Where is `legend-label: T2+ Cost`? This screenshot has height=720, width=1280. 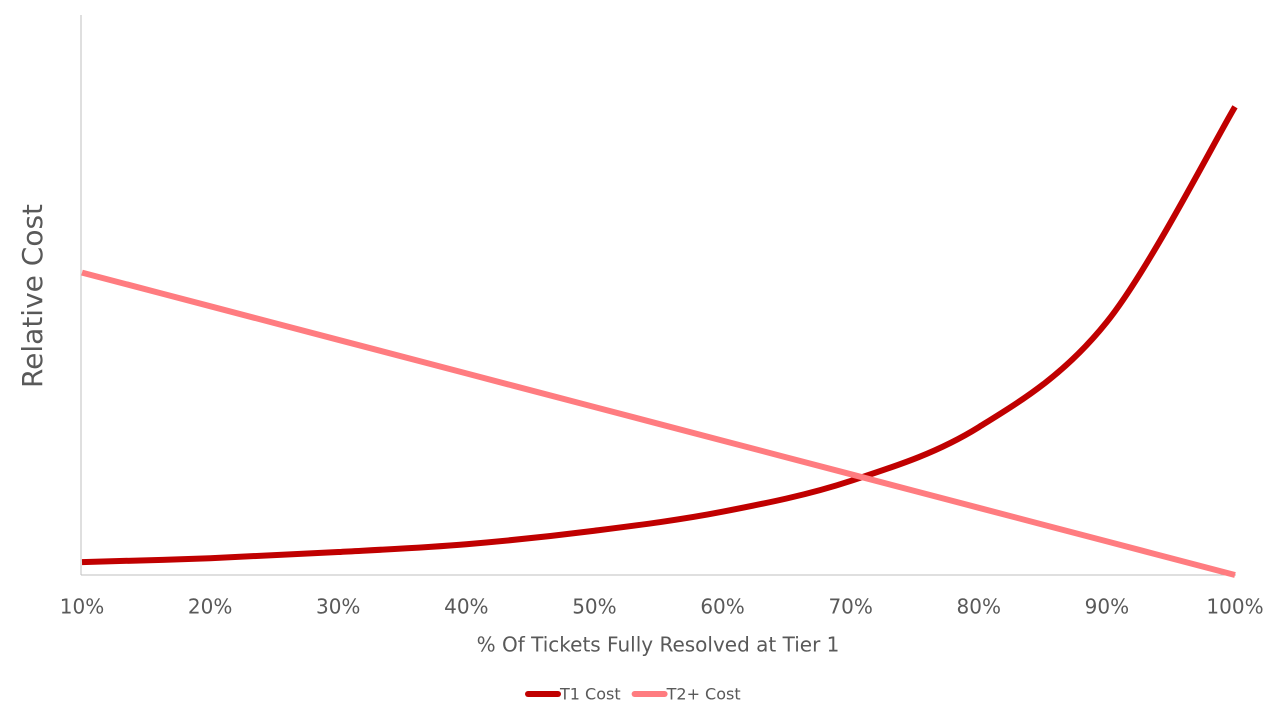 legend-label: T2+ Cost is located at coordinates (703, 694).